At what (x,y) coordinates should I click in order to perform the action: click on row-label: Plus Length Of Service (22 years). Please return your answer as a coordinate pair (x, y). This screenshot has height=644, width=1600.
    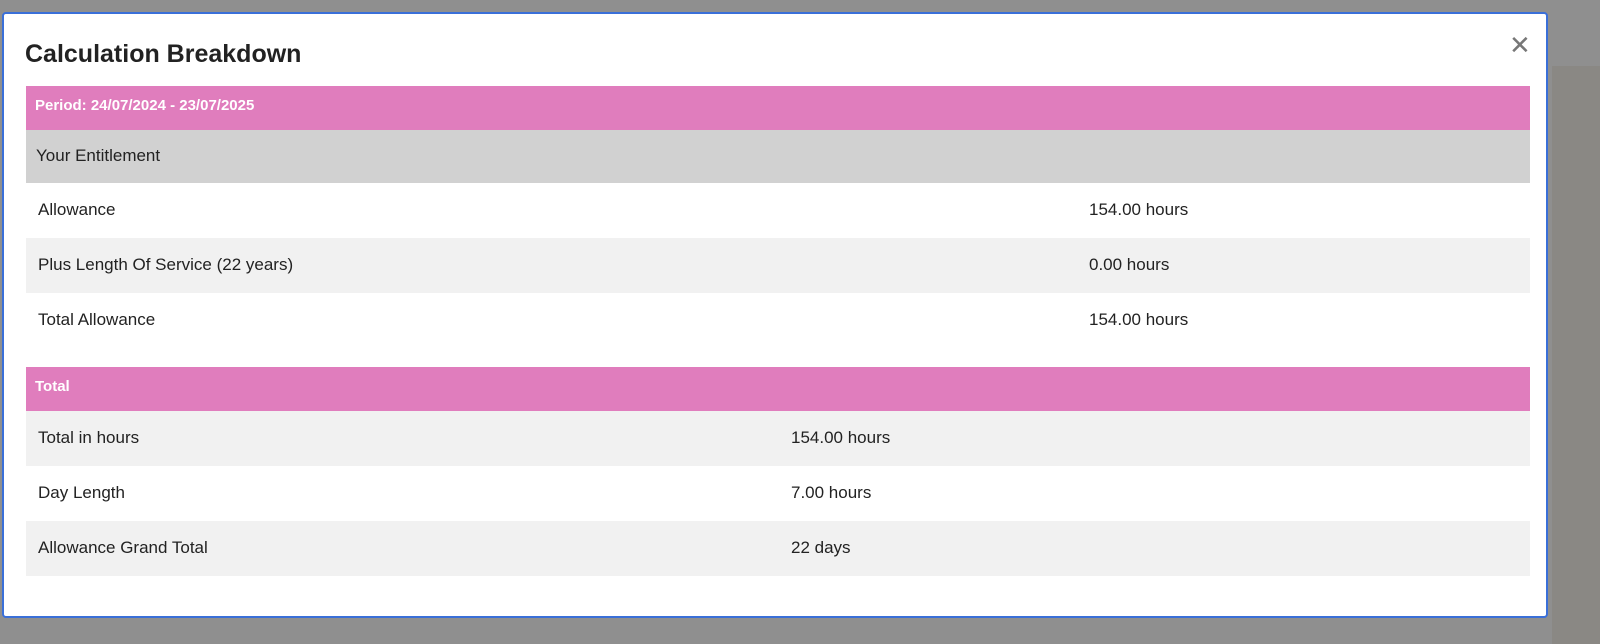
    Looking at the image, I should click on (166, 264).